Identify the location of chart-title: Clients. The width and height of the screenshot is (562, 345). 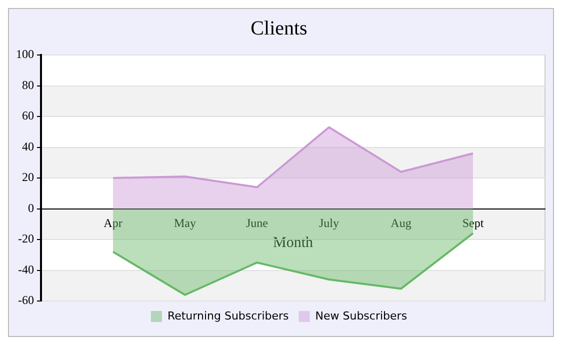
(279, 28).